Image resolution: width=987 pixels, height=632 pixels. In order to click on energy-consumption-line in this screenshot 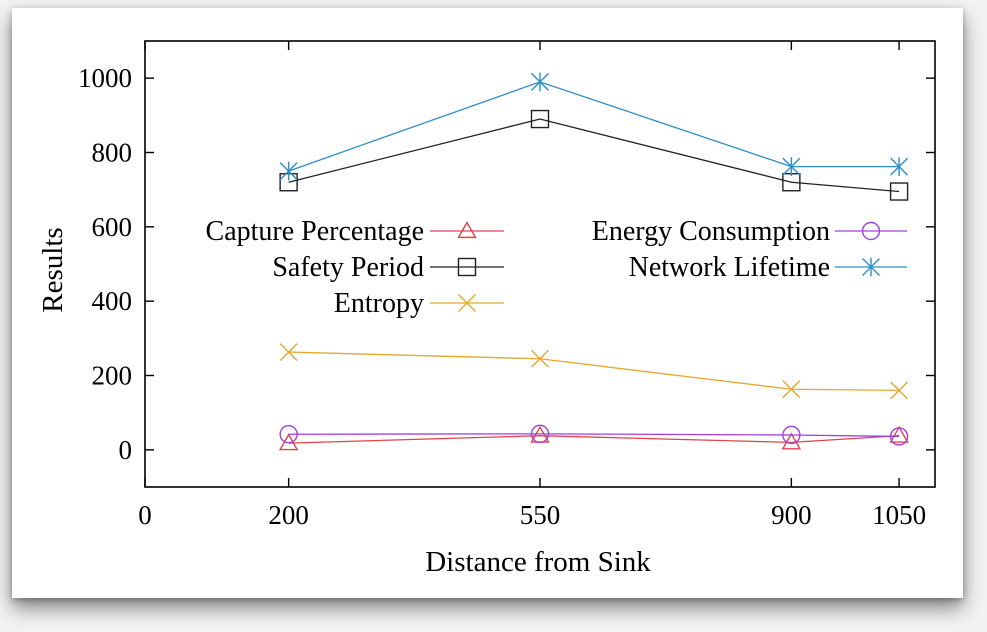, I will do `click(594, 435)`.